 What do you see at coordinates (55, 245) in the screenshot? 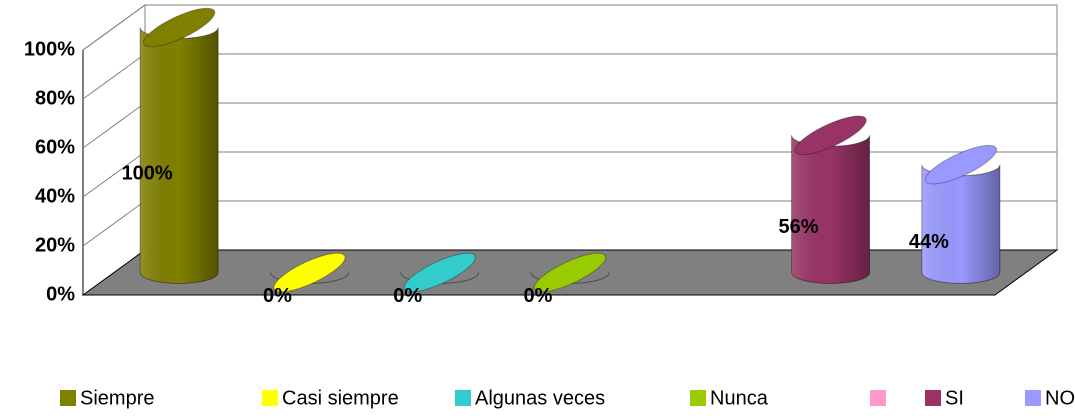
I see `y-tick-label: 20%` at bounding box center [55, 245].